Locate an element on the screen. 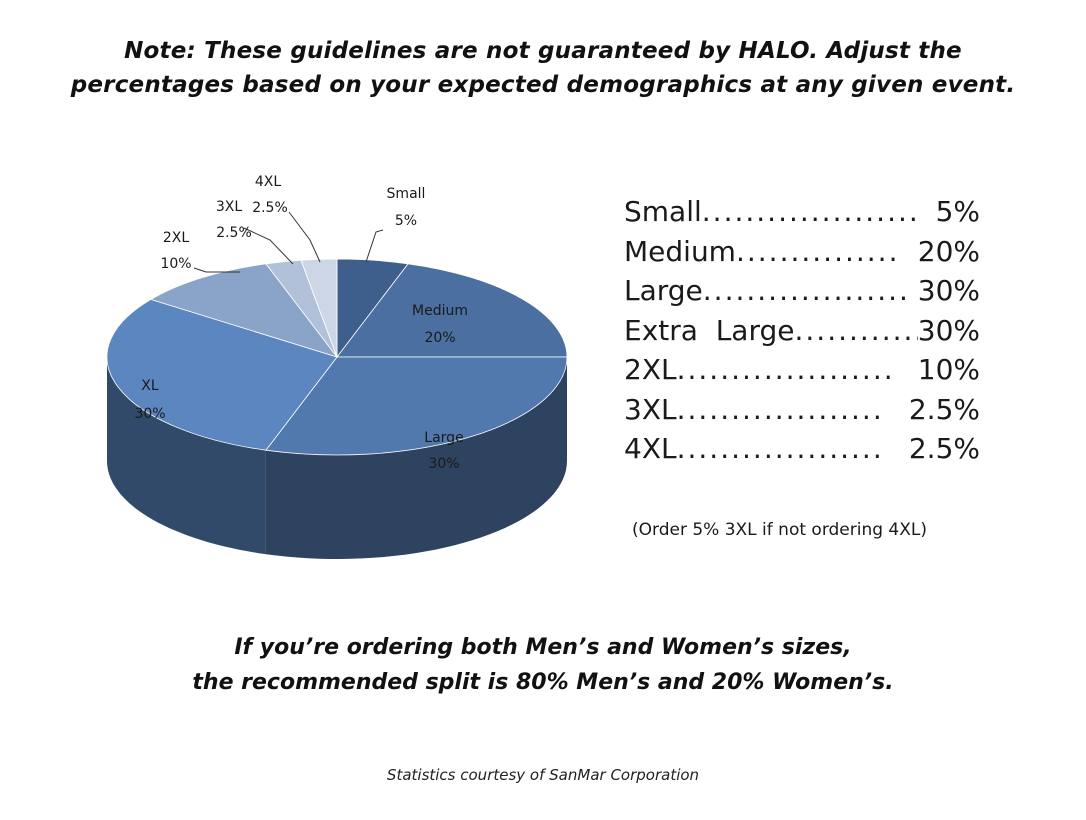 Image resolution: width=1086 pixels, height=820 pixels. slice-label-large-name: Large is located at coordinates (443, 438).